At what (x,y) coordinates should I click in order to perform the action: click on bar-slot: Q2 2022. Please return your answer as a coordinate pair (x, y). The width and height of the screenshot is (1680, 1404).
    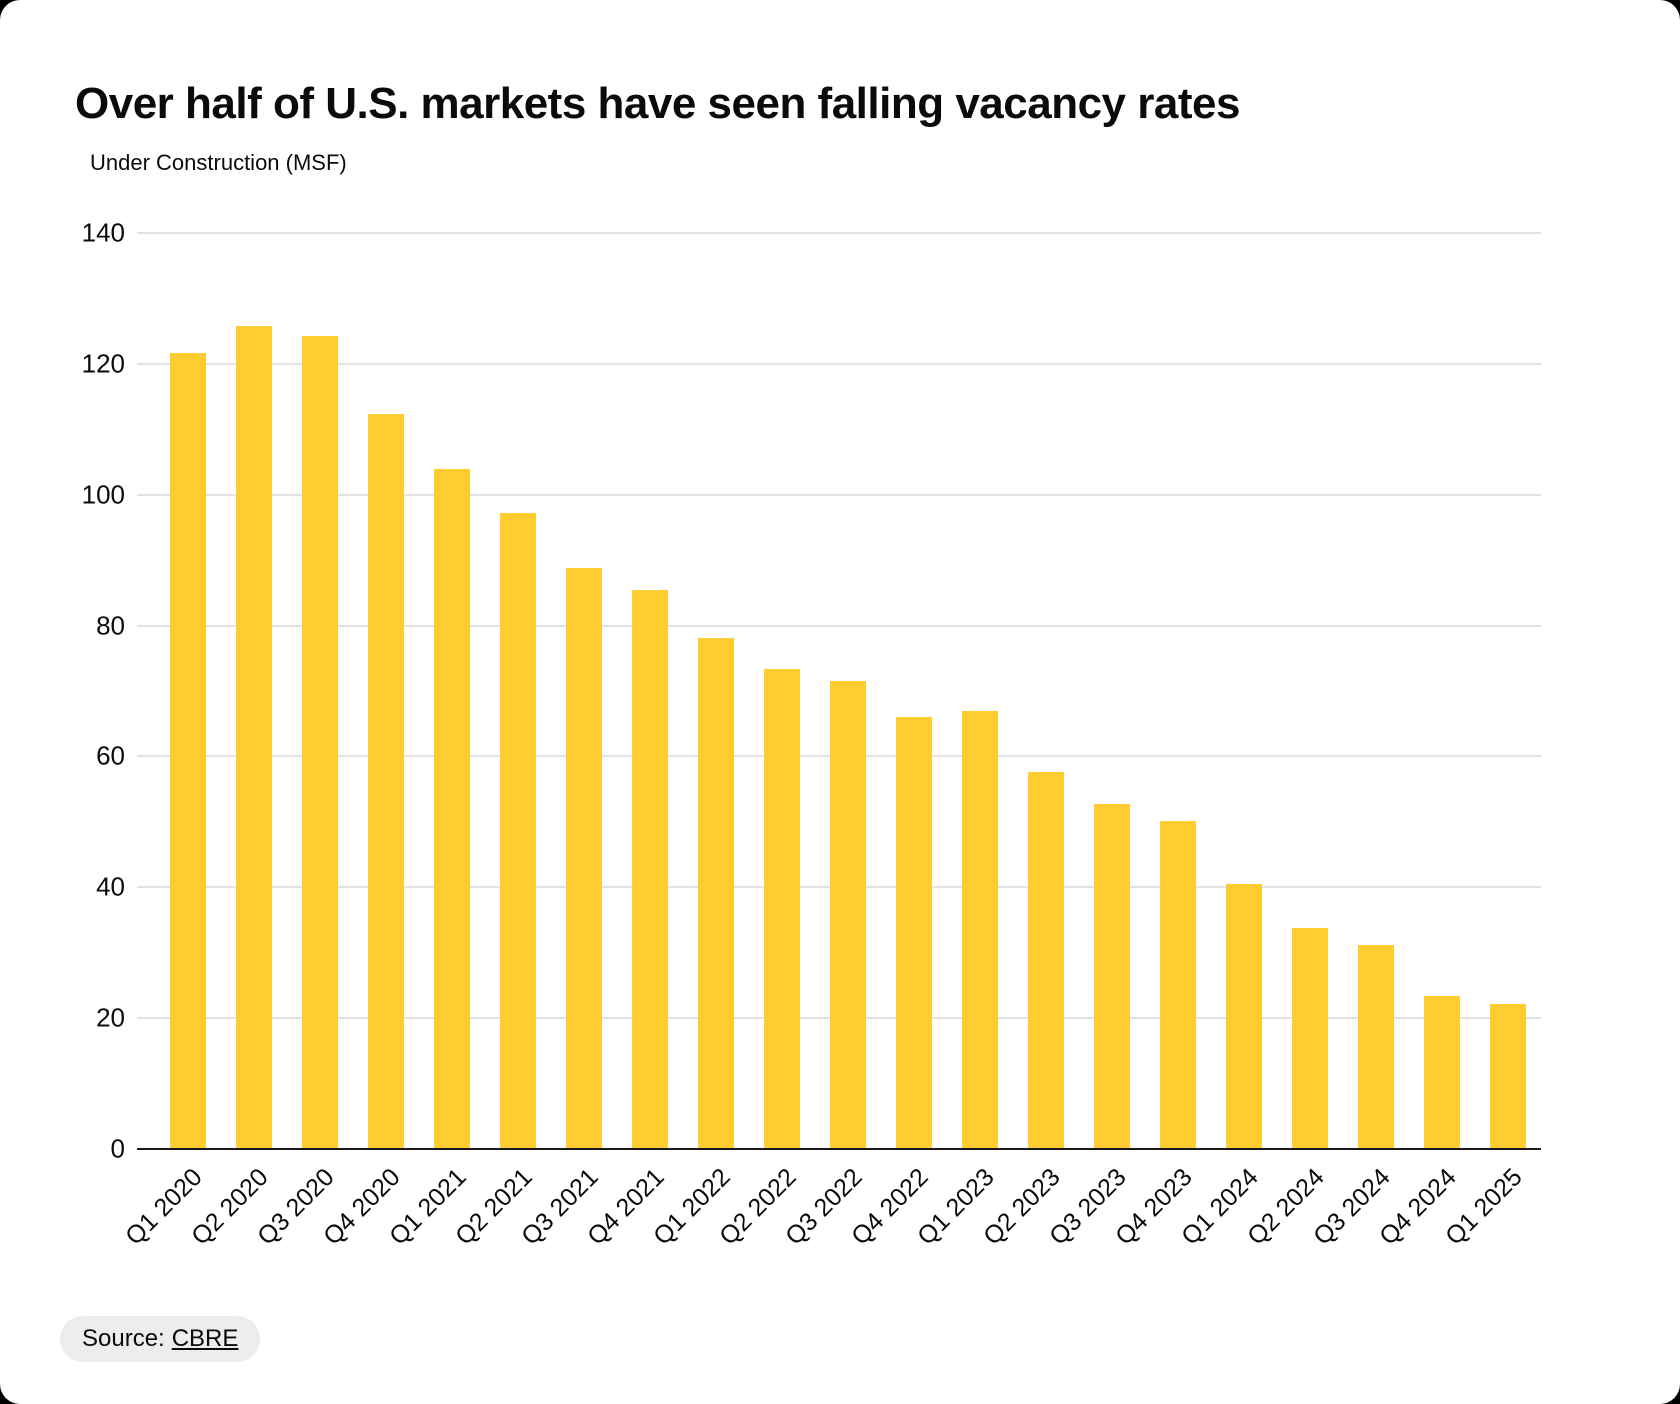
    Looking at the image, I should click on (764, 742).